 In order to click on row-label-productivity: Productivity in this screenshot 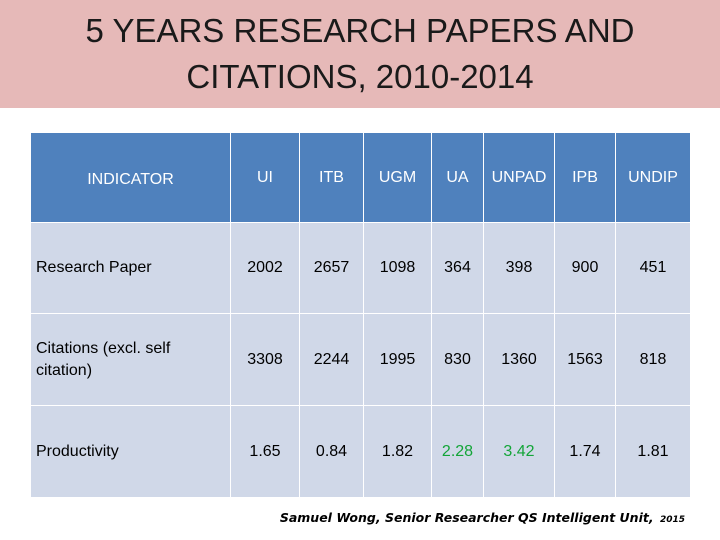, I will do `click(130, 451)`.